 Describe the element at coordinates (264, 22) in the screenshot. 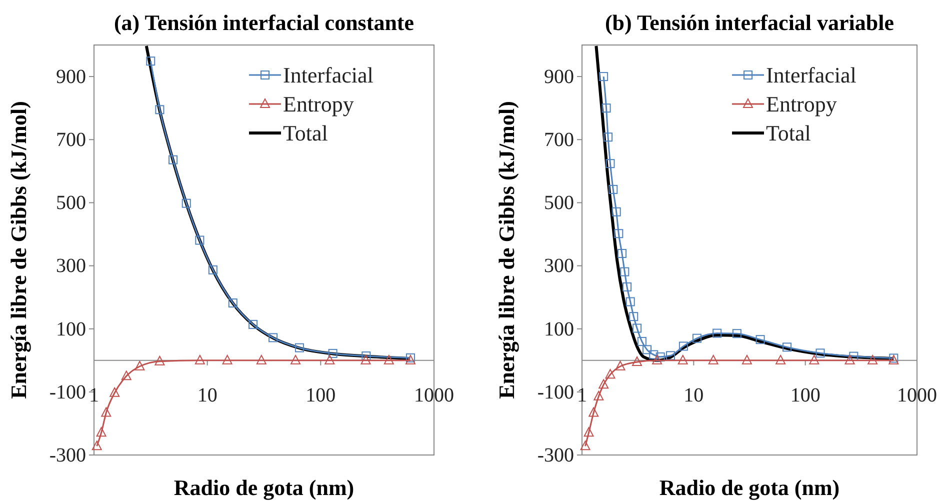

I see `chart-title: (a) Tensión interfacial constante` at that location.